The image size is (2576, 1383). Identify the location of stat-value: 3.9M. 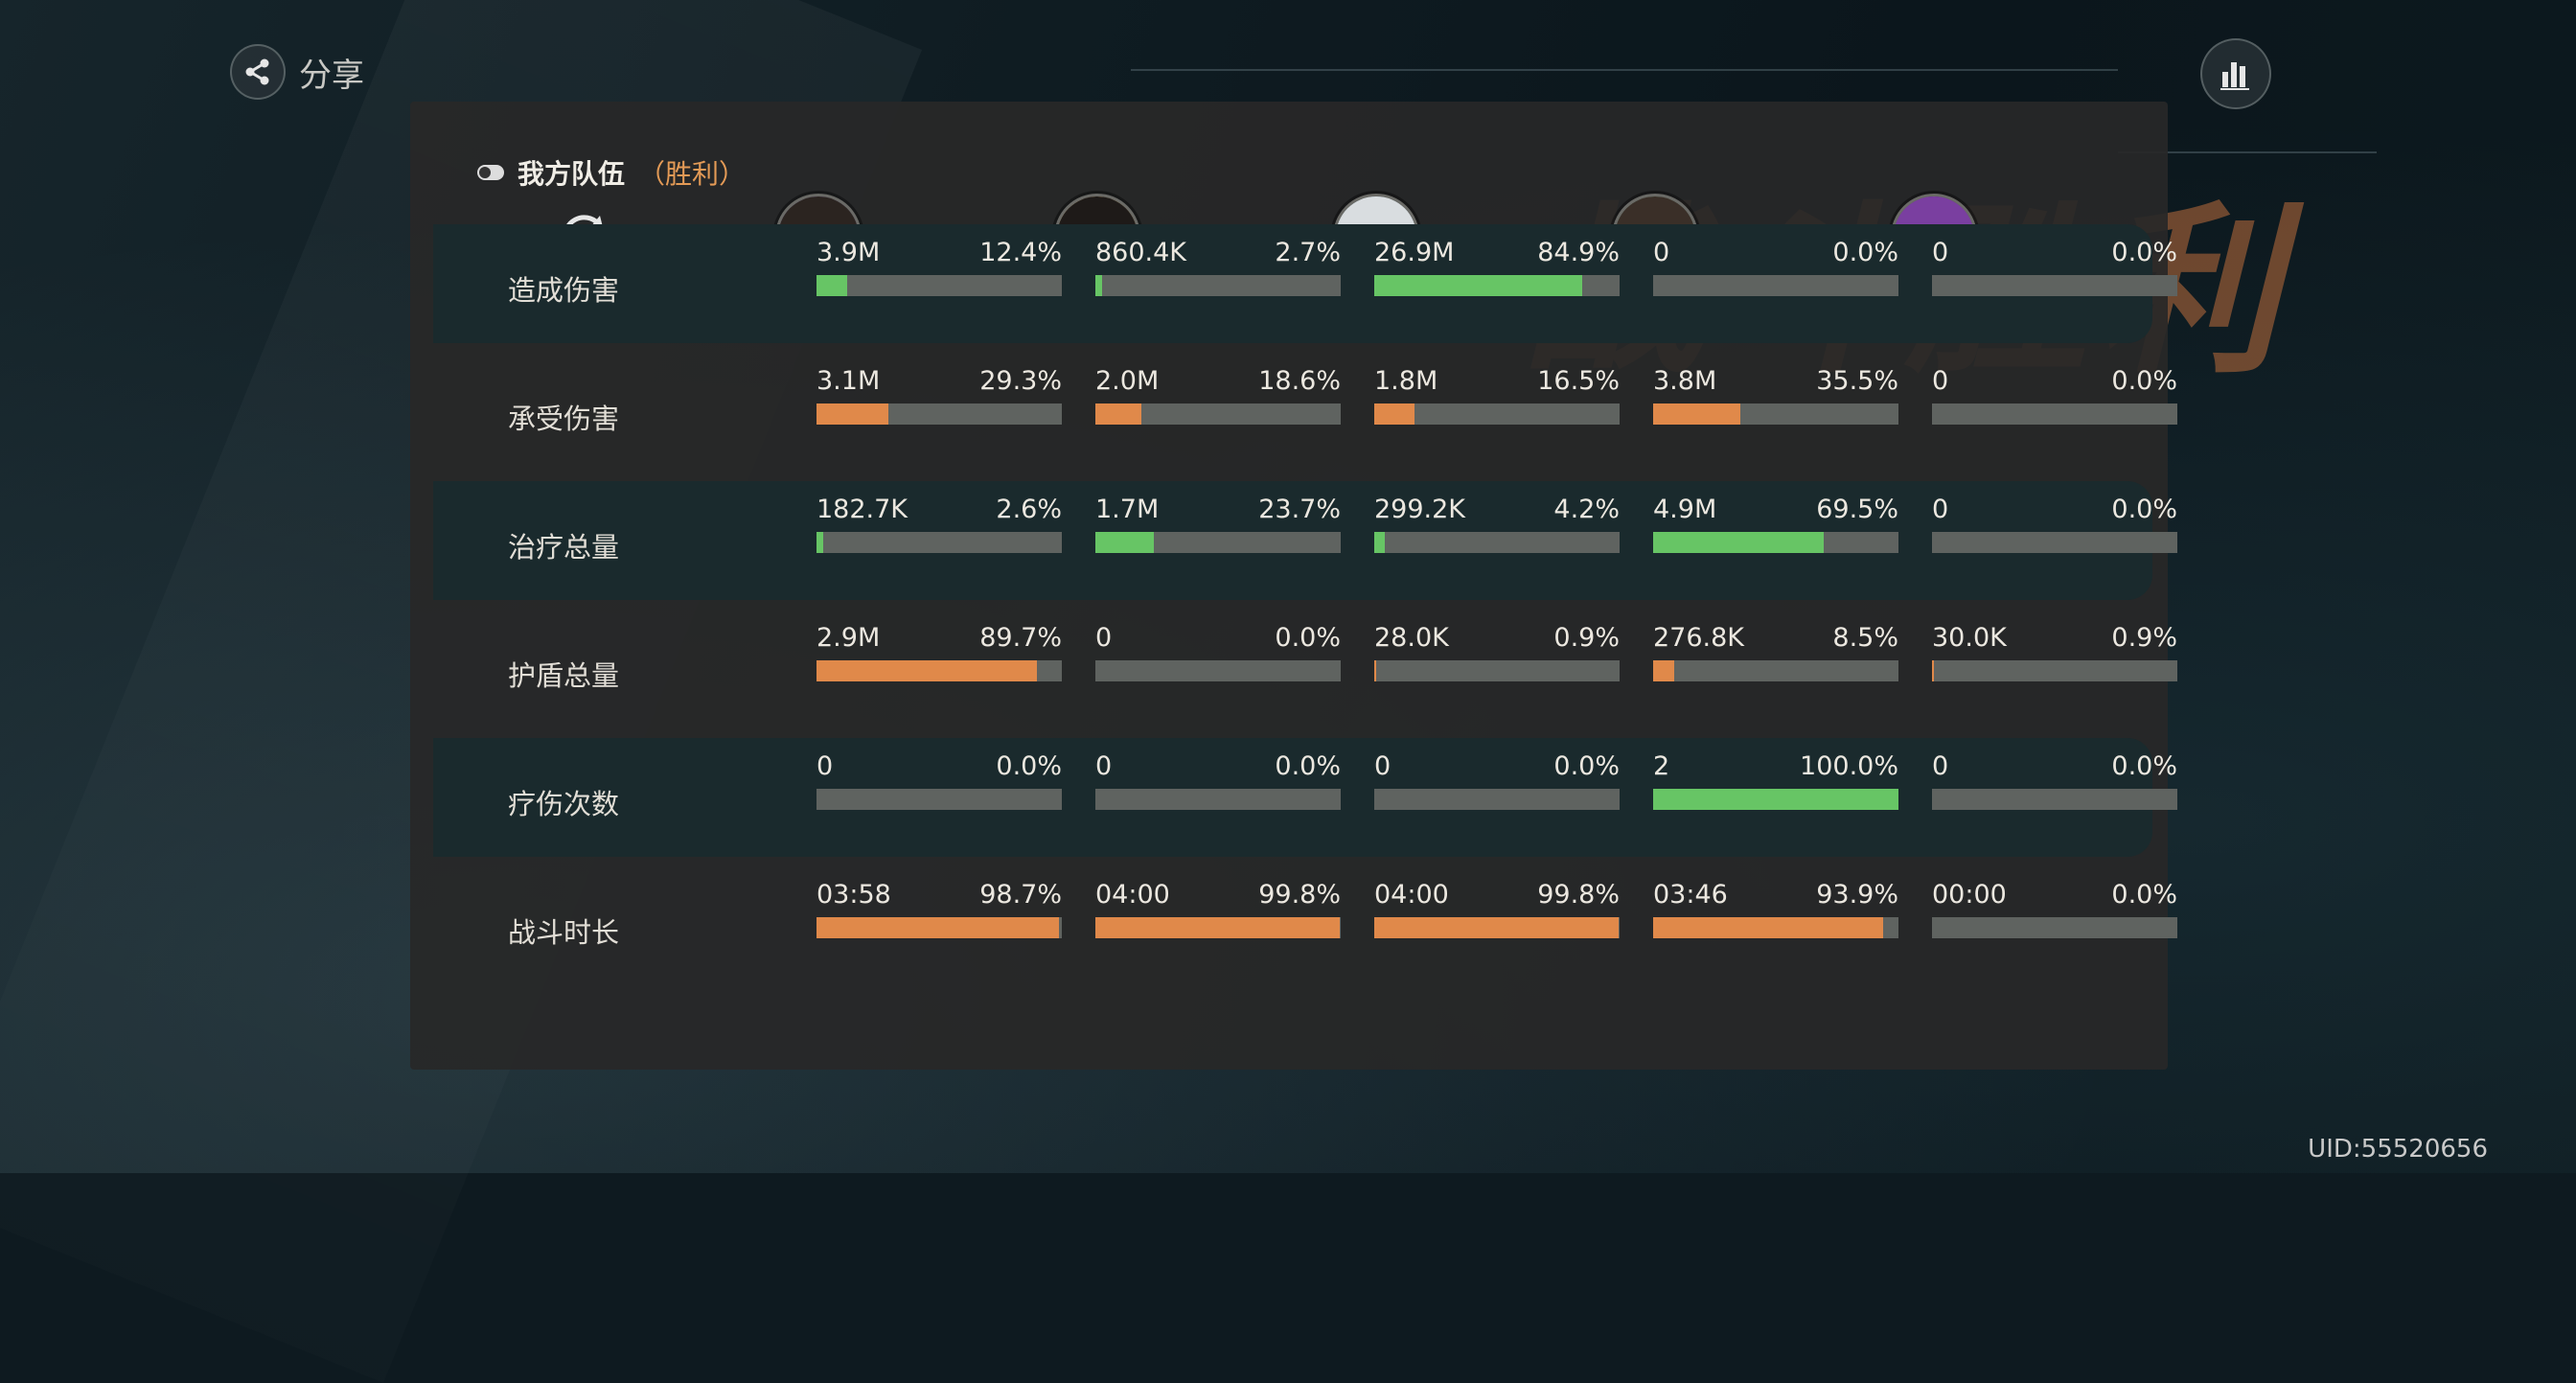
(848, 252).